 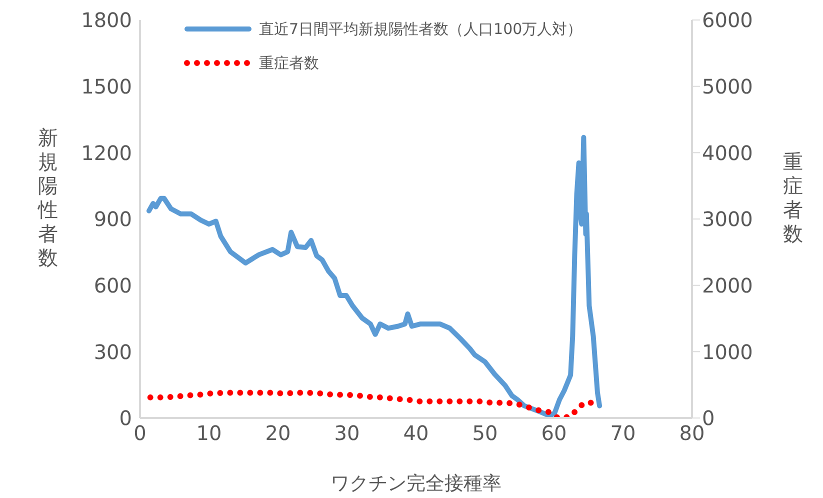 What do you see at coordinates (113, 219) in the screenshot?
I see `y-tick-label: 900` at bounding box center [113, 219].